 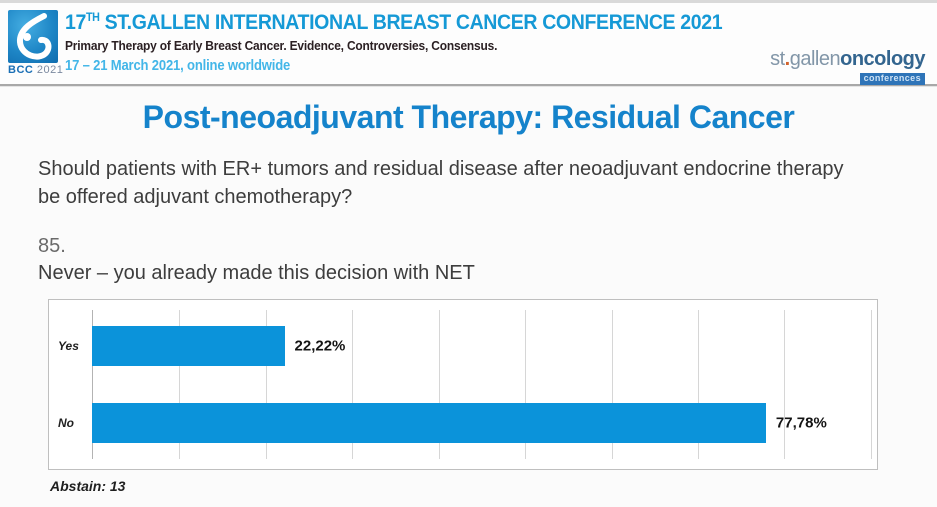 What do you see at coordinates (320, 346) in the screenshot?
I see `value-label-yes: 22,22%` at bounding box center [320, 346].